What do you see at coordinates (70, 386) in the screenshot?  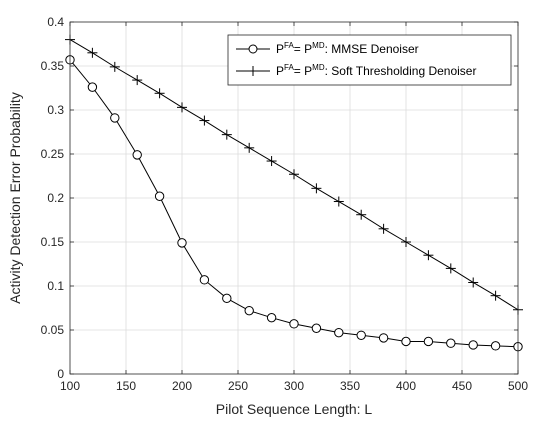 I see `x-tick-label: 100` at bounding box center [70, 386].